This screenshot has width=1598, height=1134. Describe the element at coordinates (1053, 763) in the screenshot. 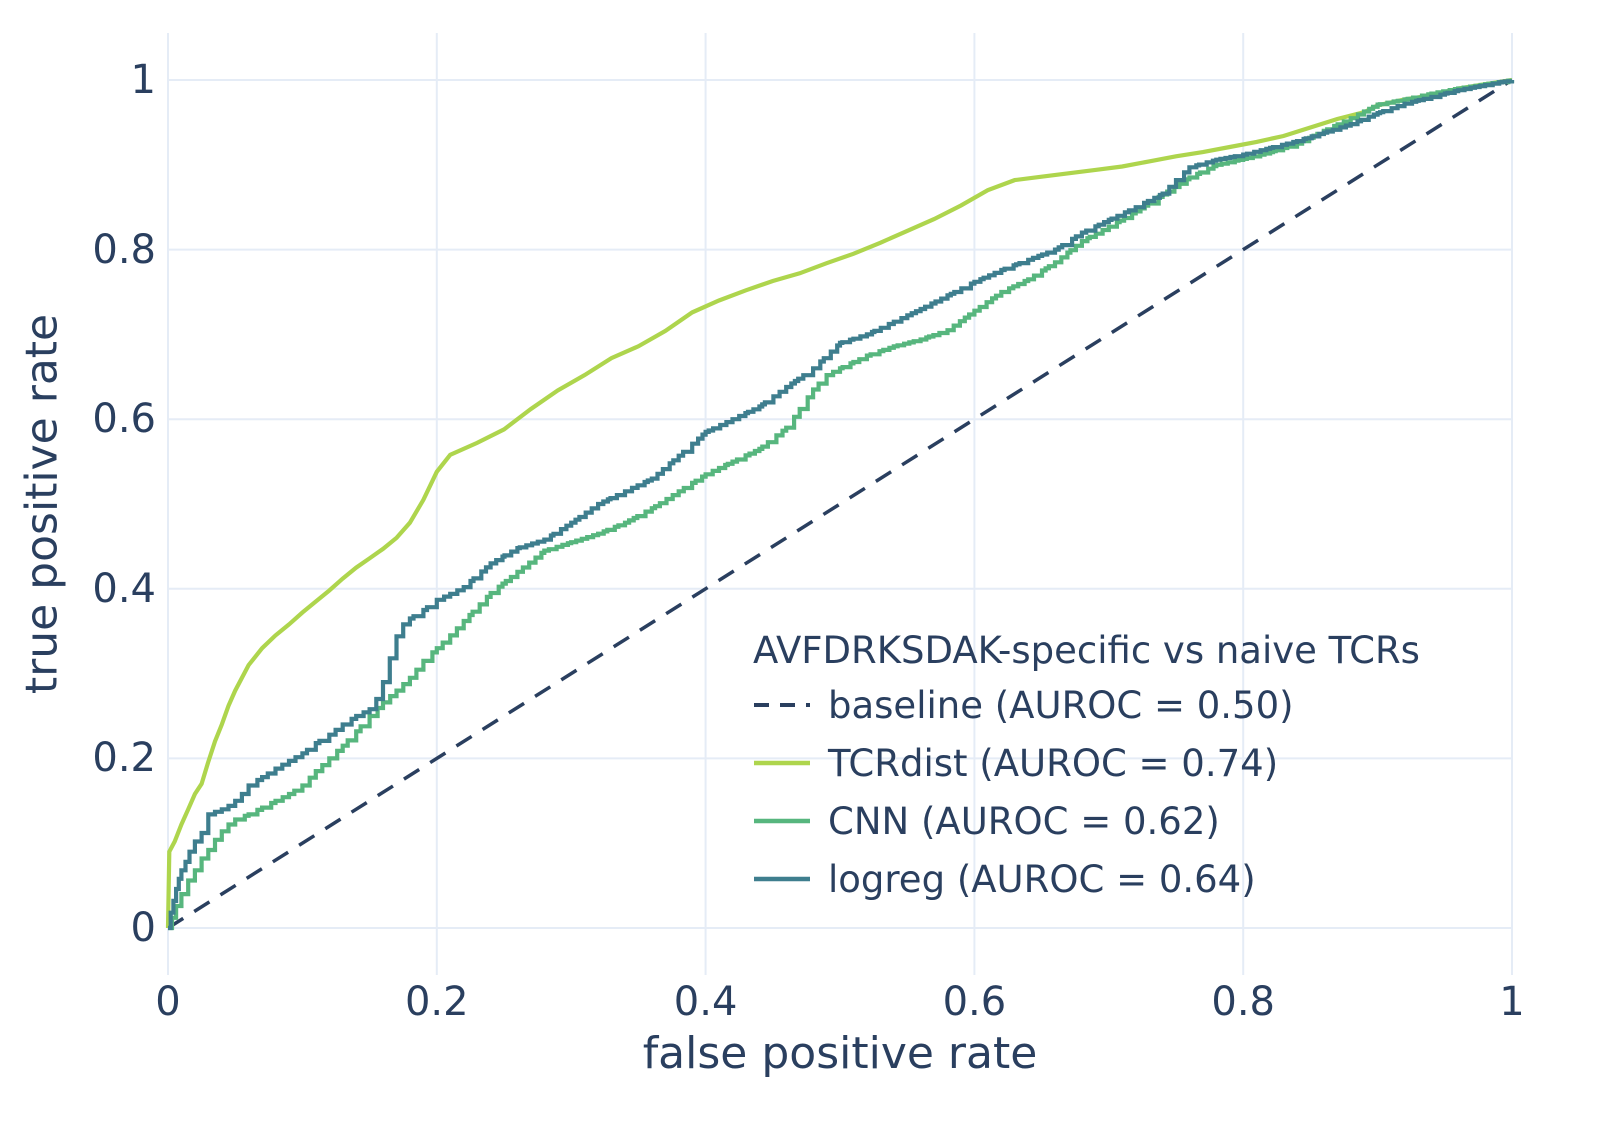

I see `legend-item-label: TCRdist (AUROC = 0.74)` at that location.